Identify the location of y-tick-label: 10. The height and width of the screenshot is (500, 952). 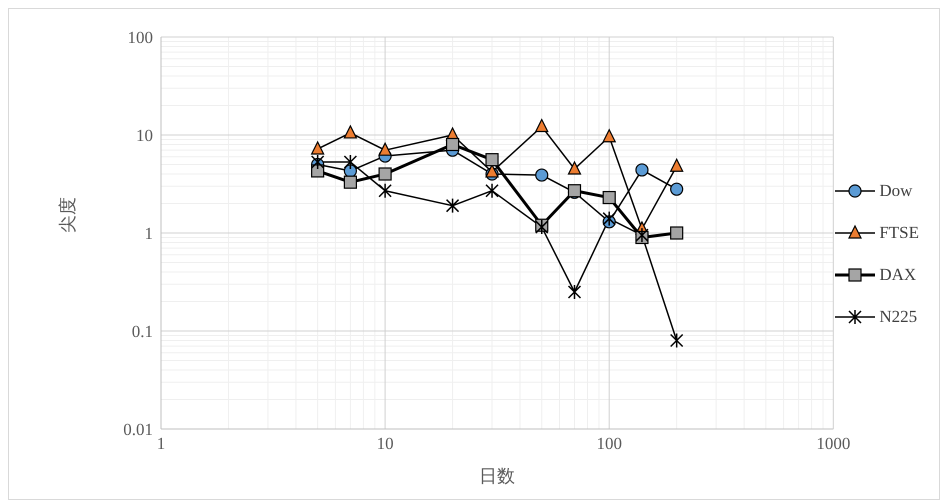
(144, 136).